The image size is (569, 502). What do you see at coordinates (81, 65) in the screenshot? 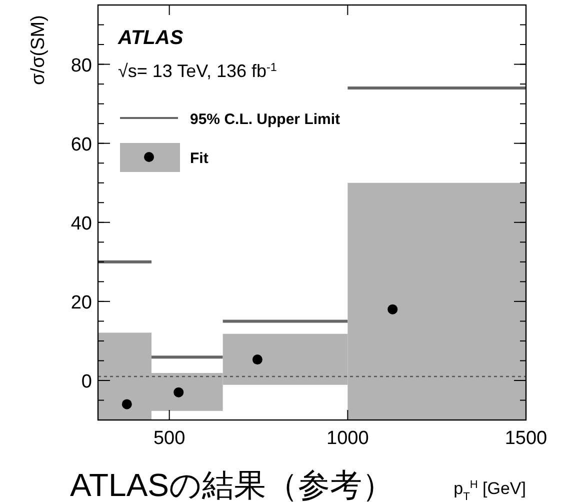
I see `y-tick-label: 80` at bounding box center [81, 65].